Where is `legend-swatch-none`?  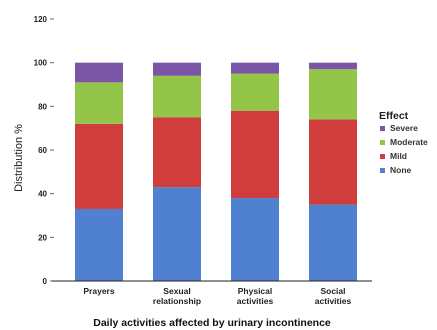 legend-swatch-none is located at coordinates (382, 170).